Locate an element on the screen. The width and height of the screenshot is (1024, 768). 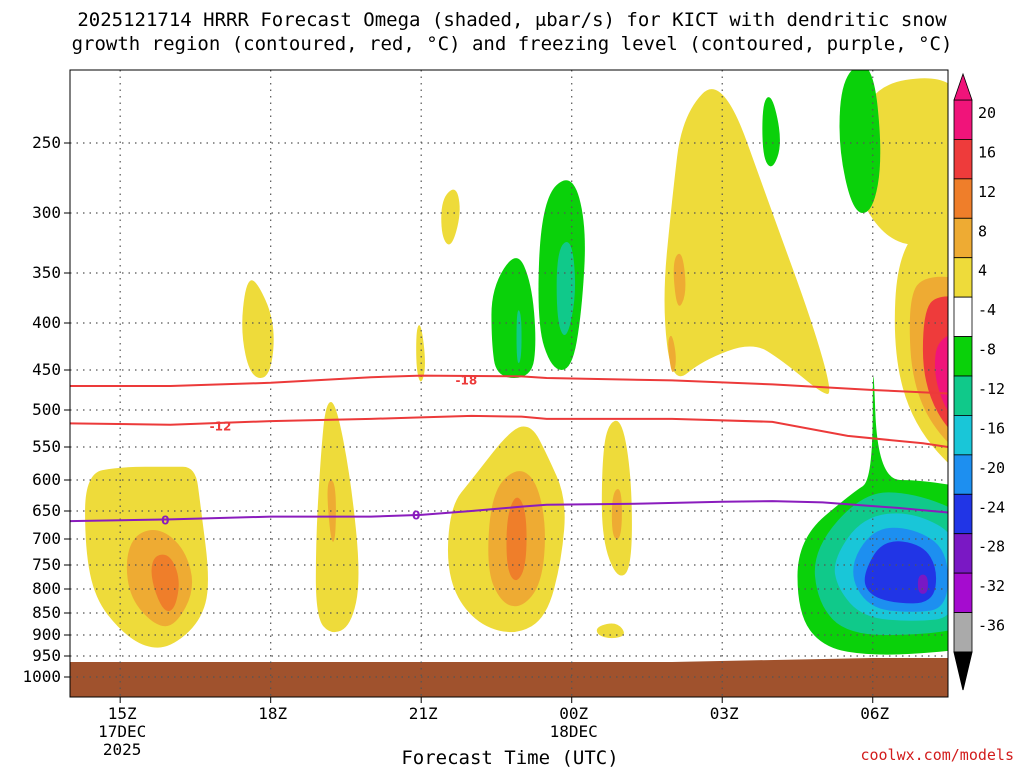
ground-terrain is located at coordinates (509, 677).